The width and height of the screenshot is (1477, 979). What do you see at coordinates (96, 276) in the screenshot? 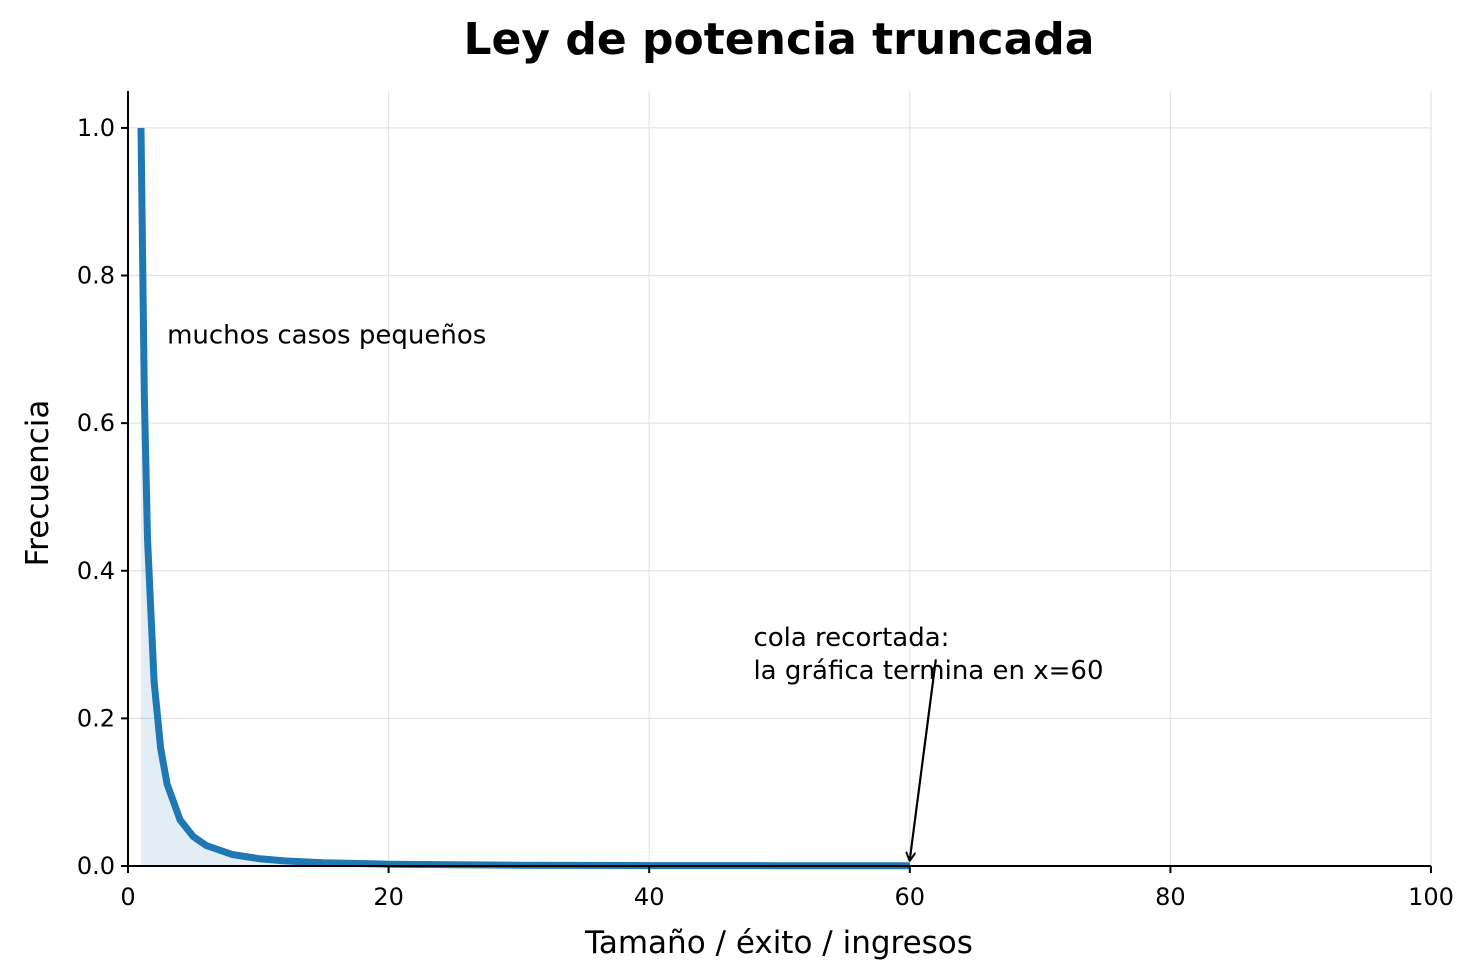
I see `y-tick-label: 0.8` at bounding box center [96, 276].